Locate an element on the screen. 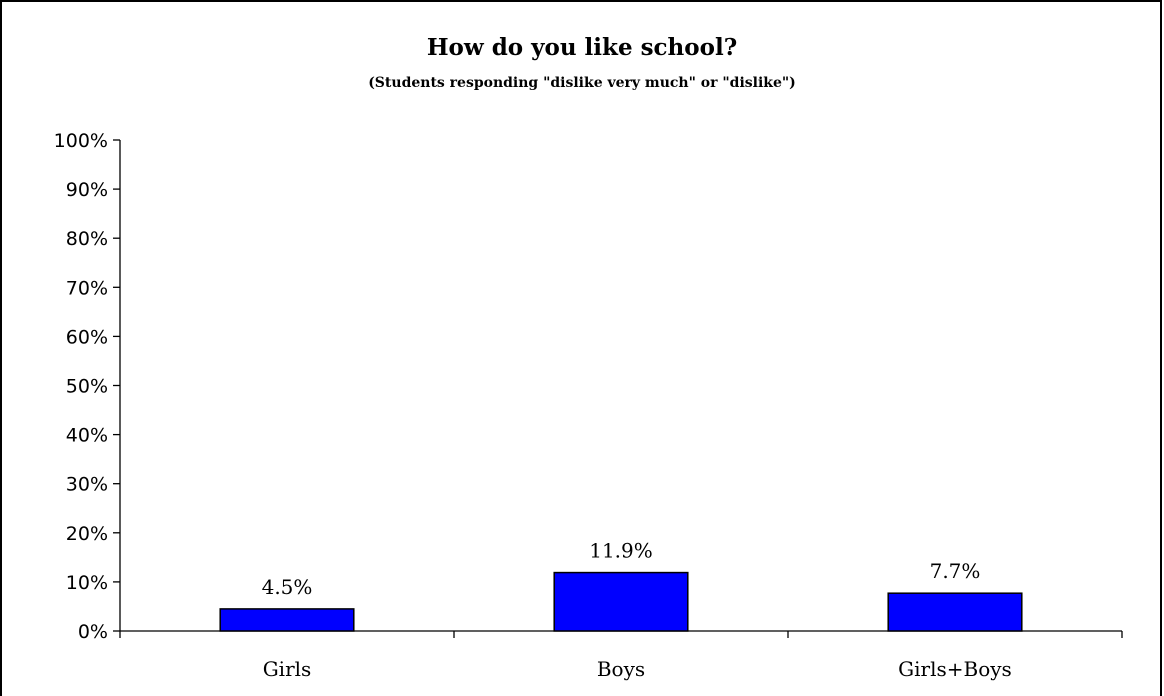 This screenshot has height=696, width=1164. x-category-label: Boys is located at coordinates (621, 669).